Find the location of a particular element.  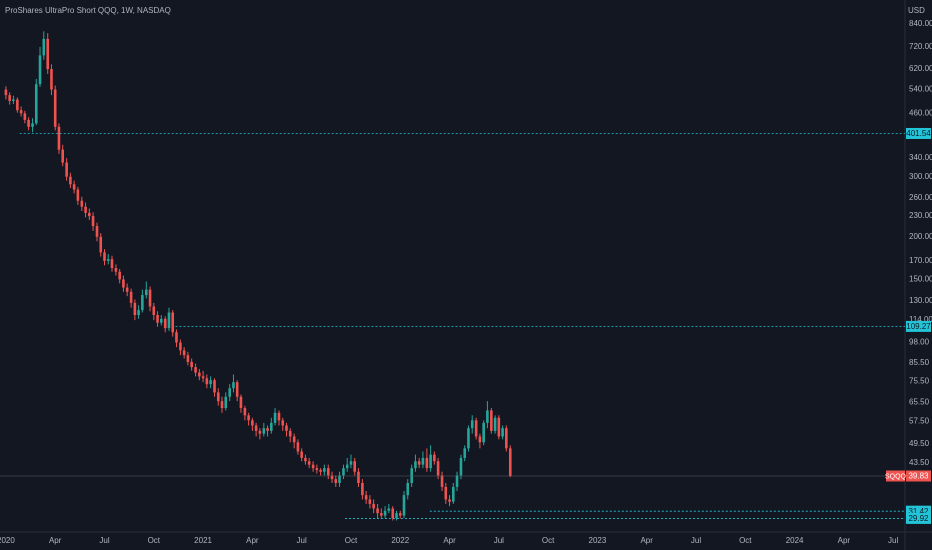

level-label: 401.54 is located at coordinates (918, 133).